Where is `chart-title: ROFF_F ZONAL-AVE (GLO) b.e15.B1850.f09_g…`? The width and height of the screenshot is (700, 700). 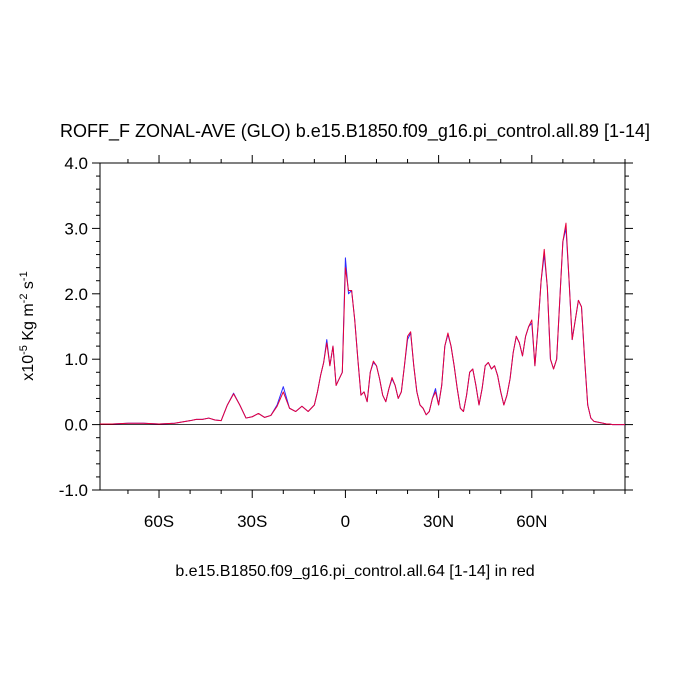 chart-title: ROFF_F ZONAL-AVE (GLO) b.e15.B1850.f09_g… is located at coordinates (355, 131).